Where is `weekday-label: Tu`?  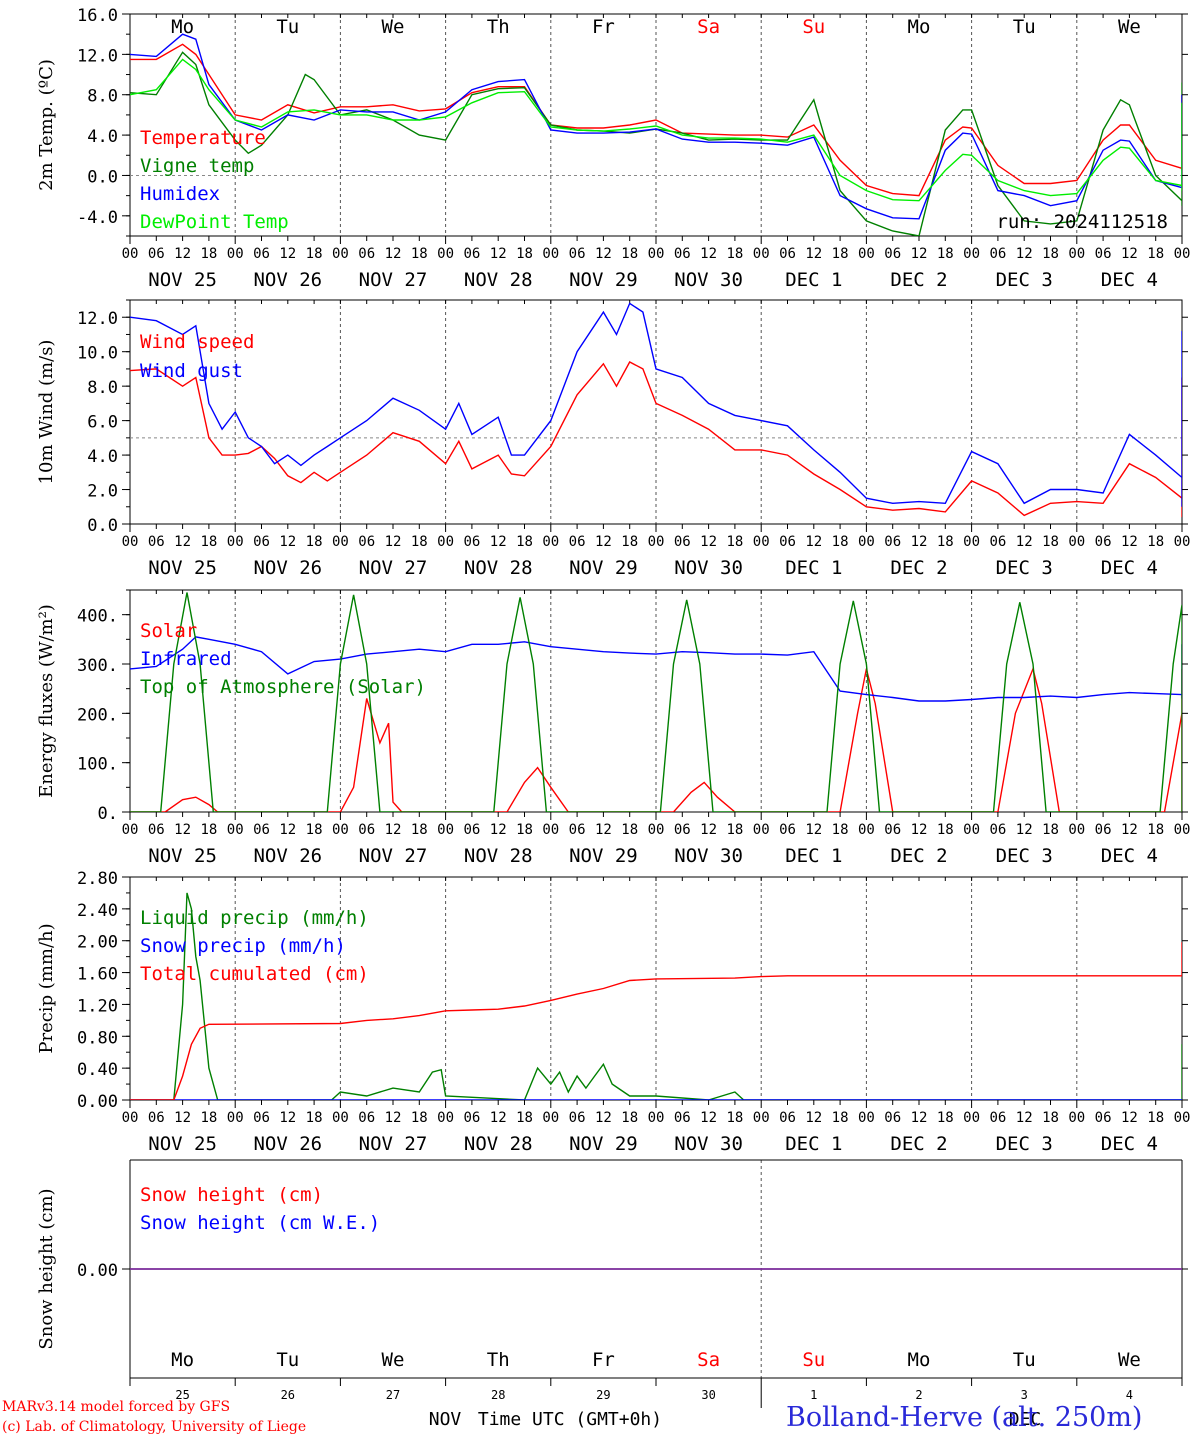
weekday-label: Tu is located at coordinates (287, 1360).